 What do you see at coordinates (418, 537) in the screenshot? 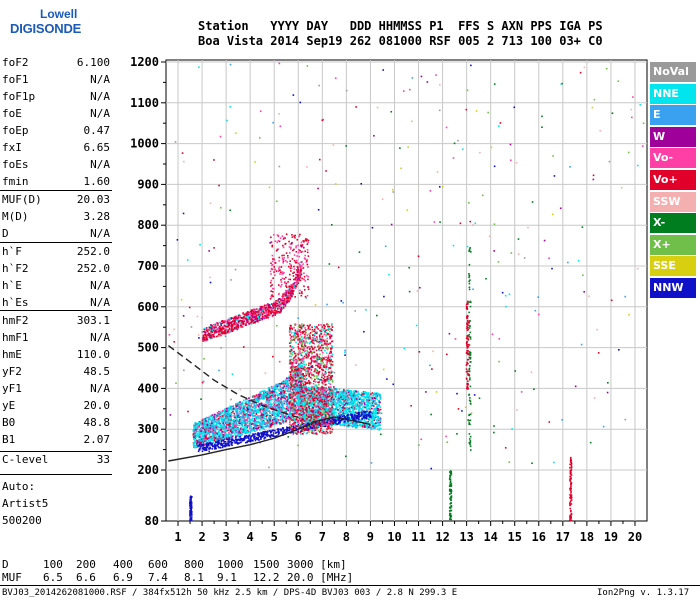
I see `x-tick-label: 11` at bounding box center [418, 537].